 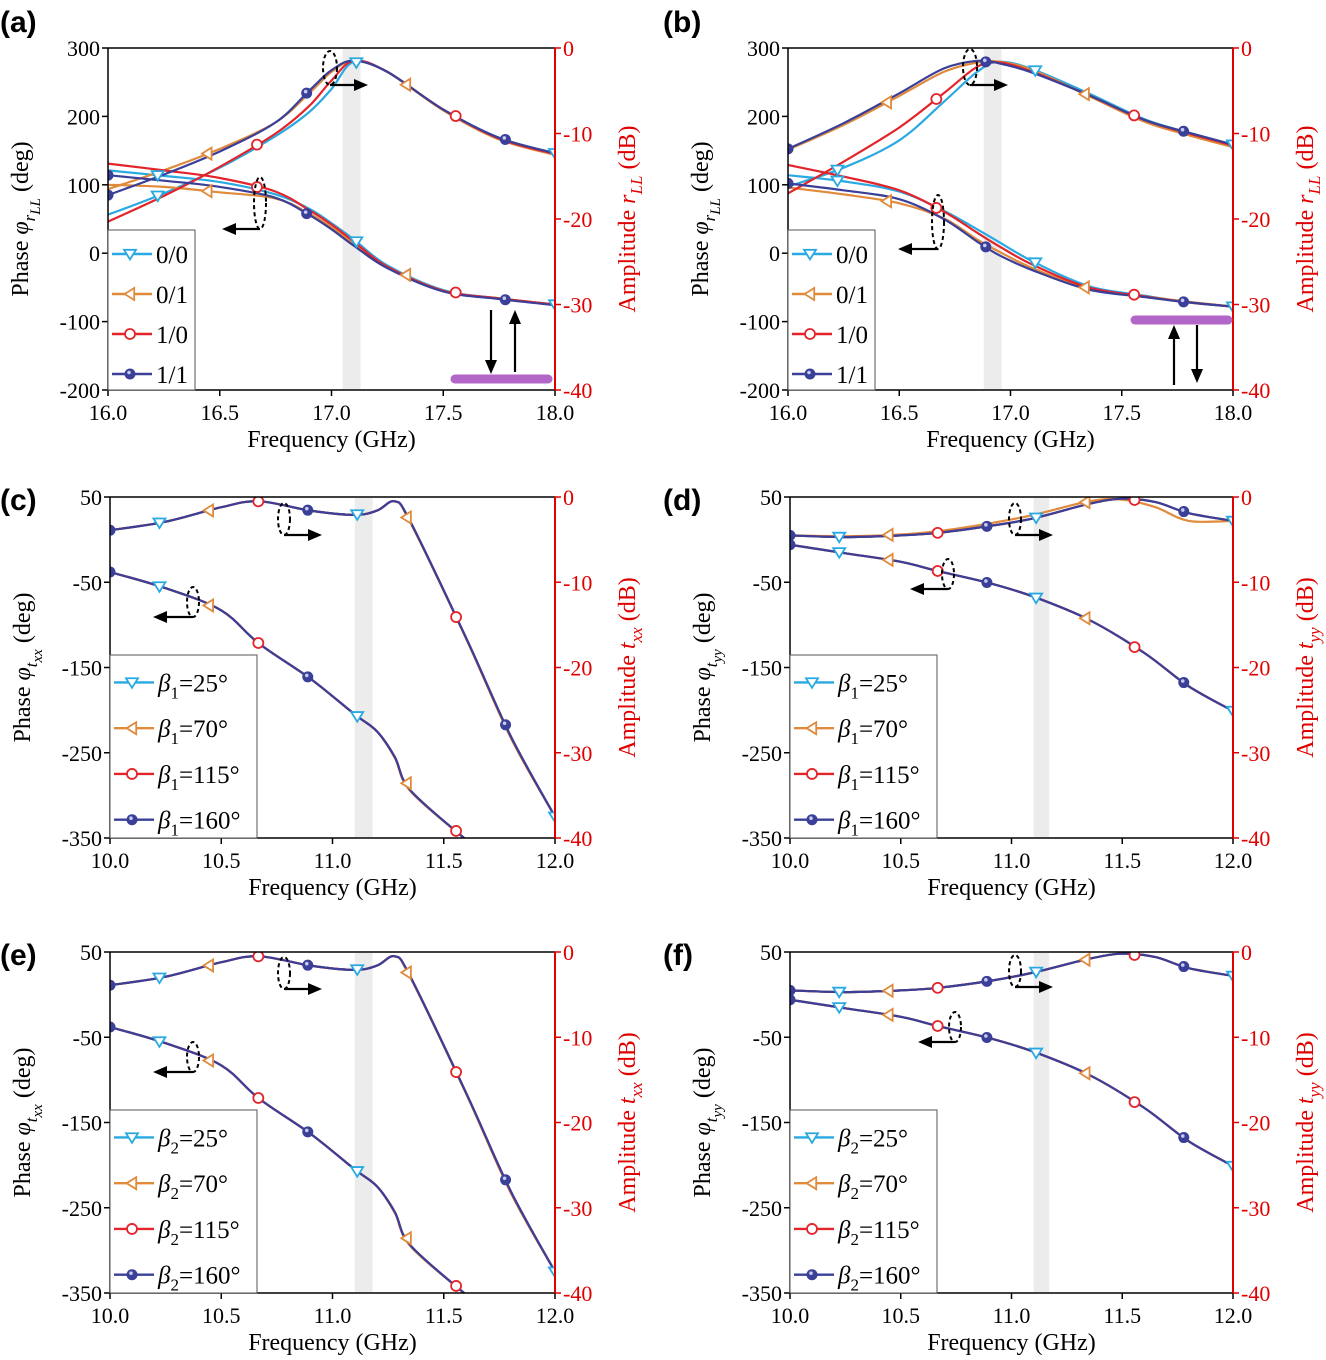 What do you see at coordinates (762, 1123) in the screenshot?
I see `y-left-tick-label: -150` at bounding box center [762, 1123].